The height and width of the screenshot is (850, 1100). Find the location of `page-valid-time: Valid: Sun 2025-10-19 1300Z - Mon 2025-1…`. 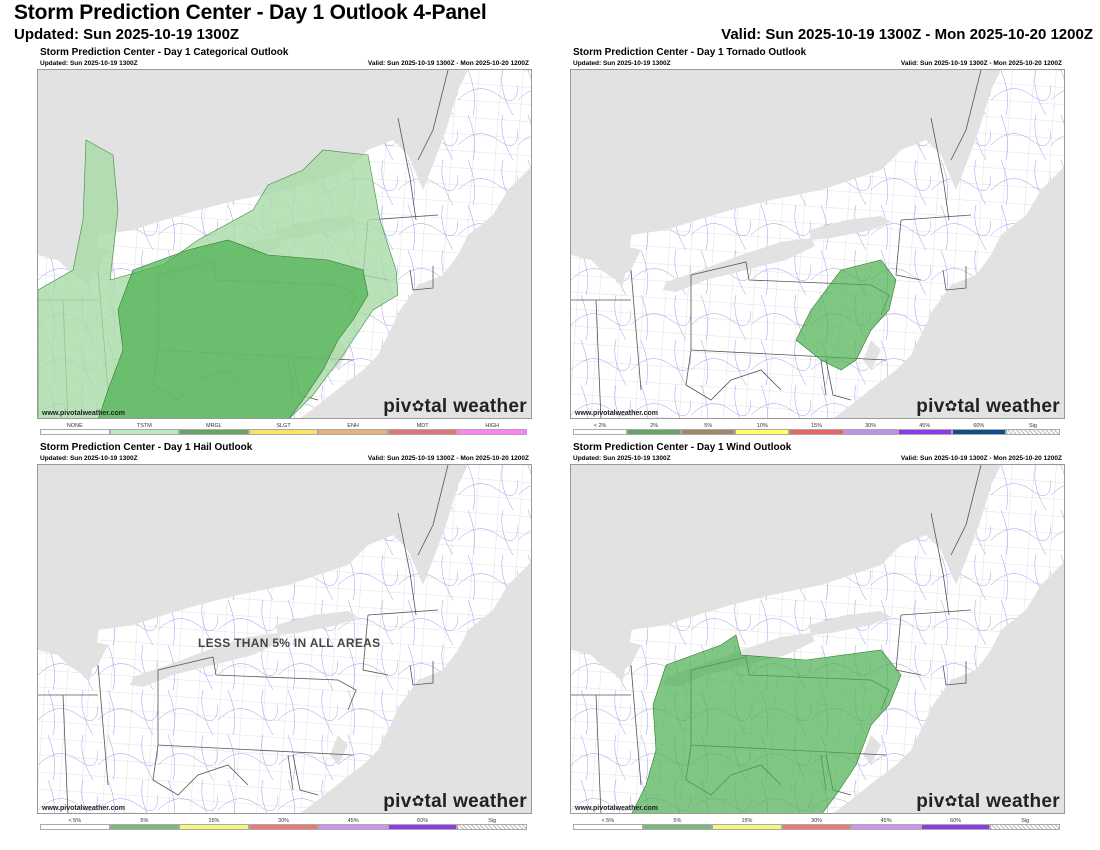

page-valid-time: Valid: Sun 2025-10-19 1300Z - Mon 2025-1… is located at coordinates (907, 34).